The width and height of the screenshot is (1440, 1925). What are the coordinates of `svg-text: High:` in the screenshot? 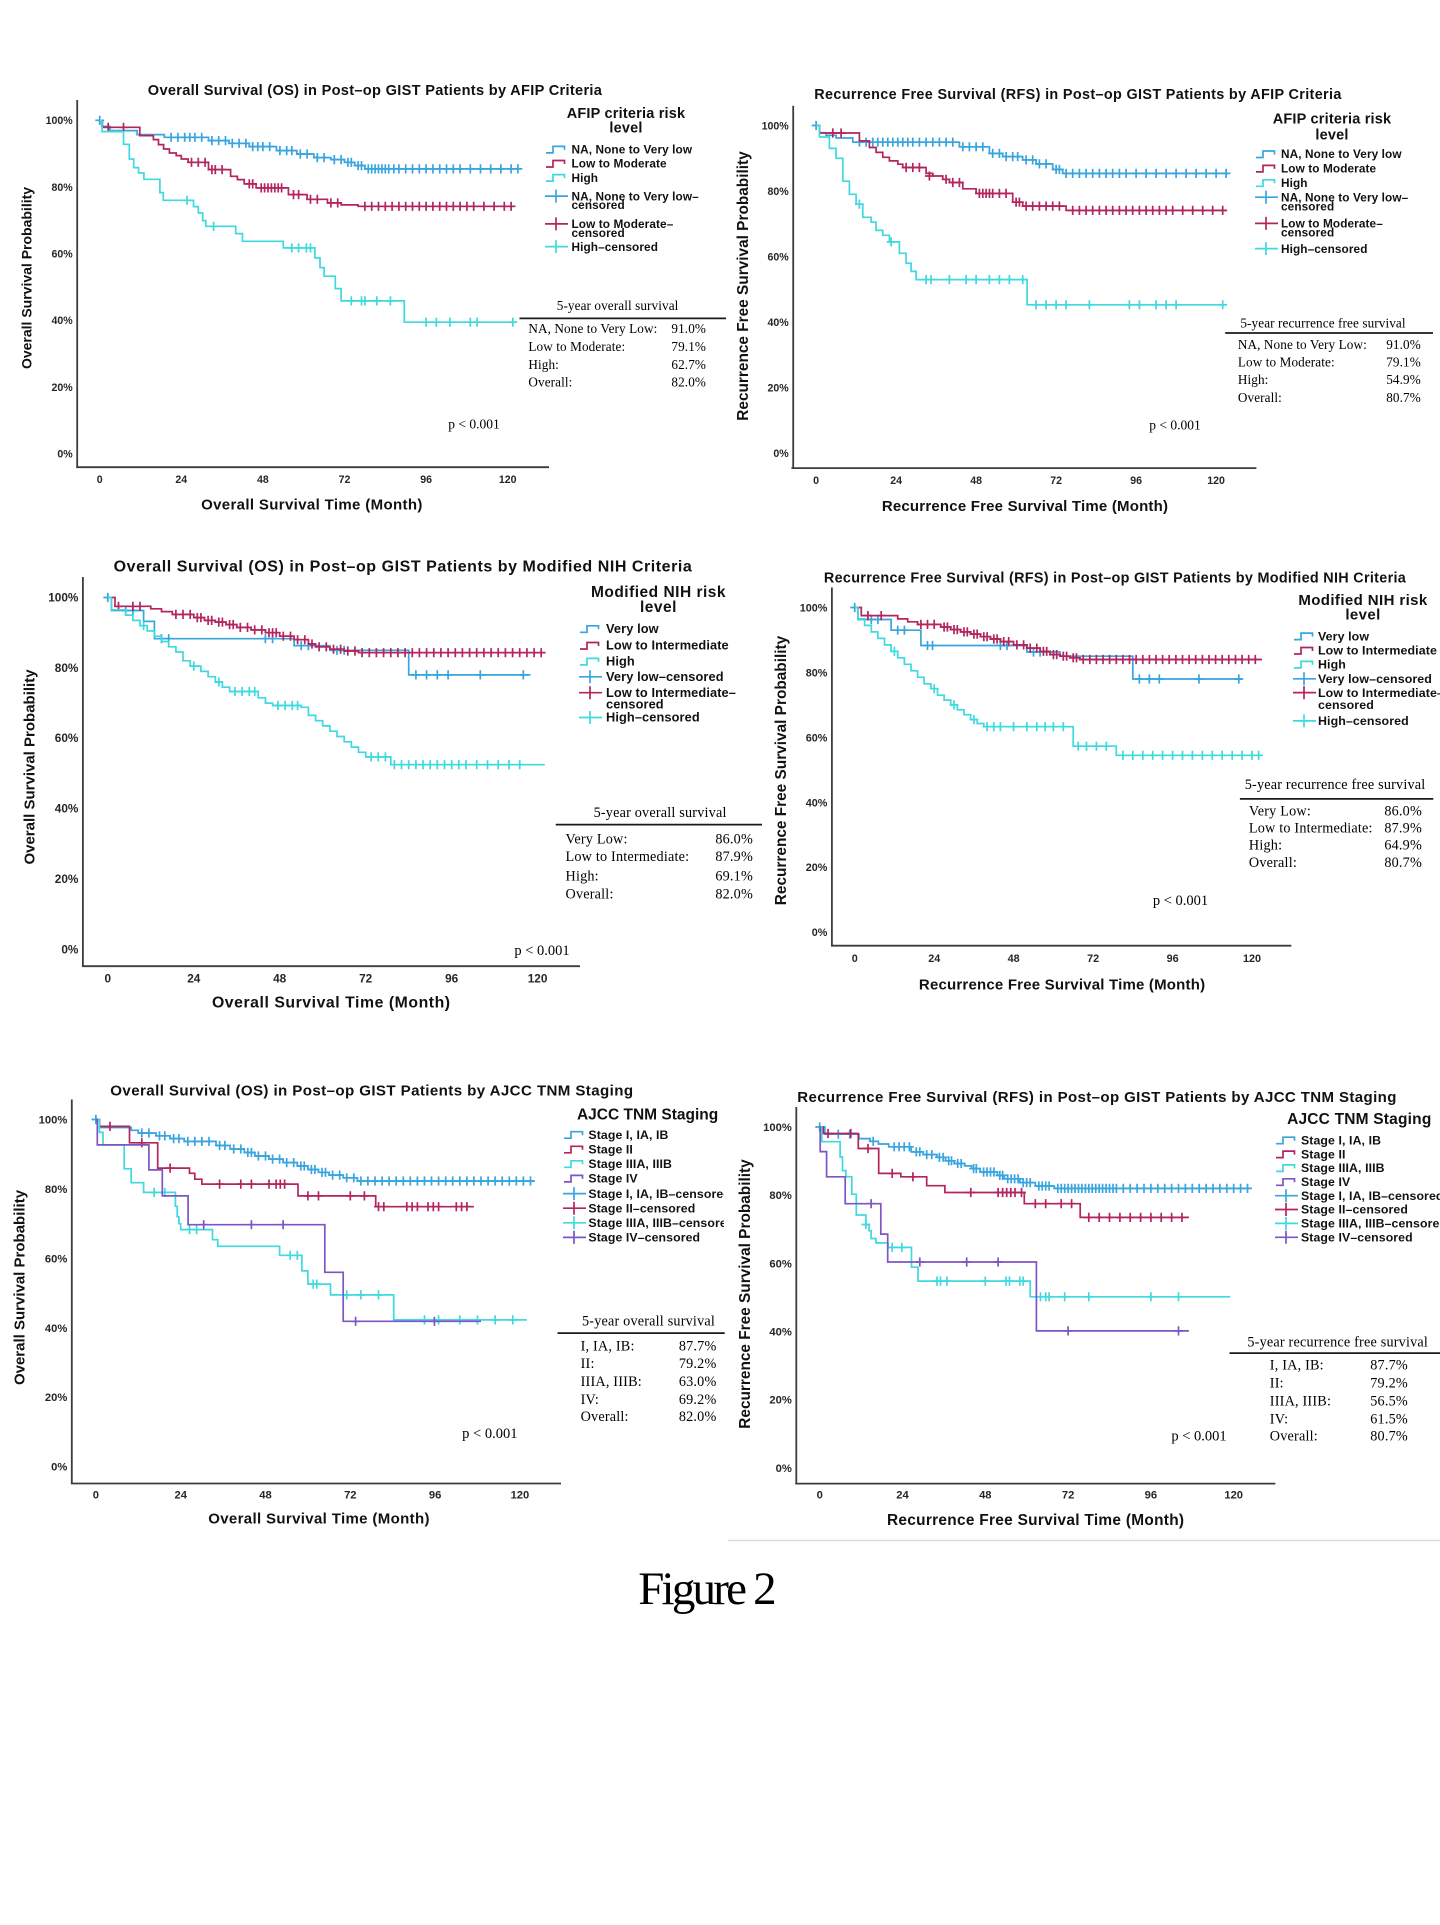 It's located at (543, 364).